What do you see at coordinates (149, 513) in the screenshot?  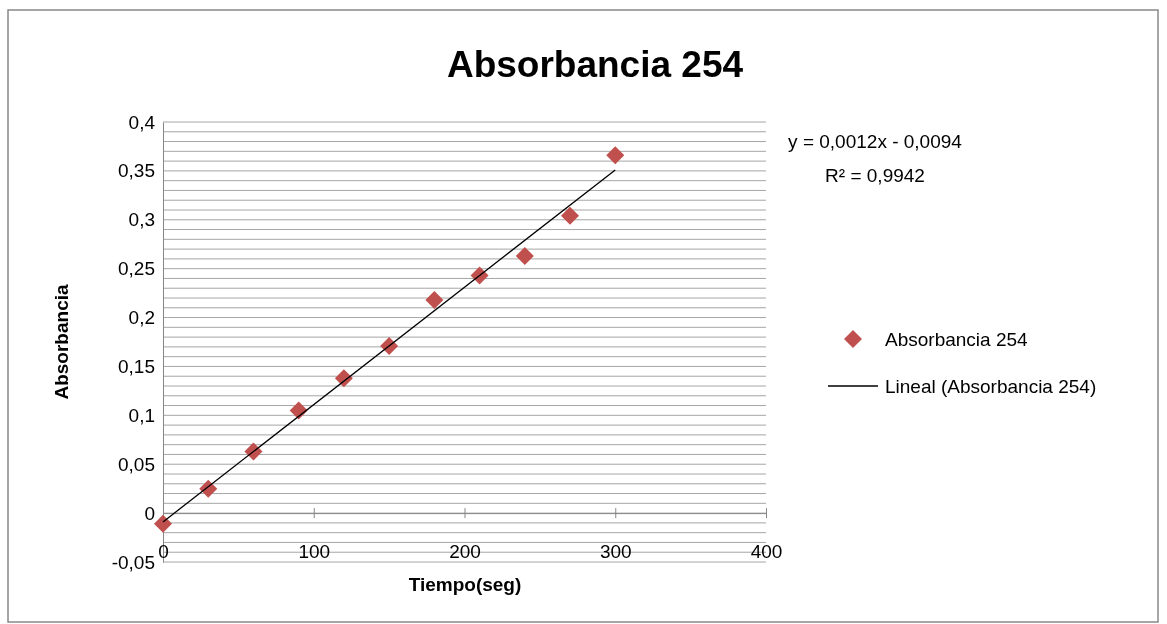 I see `y-tick-label: 0` at bounding box center [149, 513].